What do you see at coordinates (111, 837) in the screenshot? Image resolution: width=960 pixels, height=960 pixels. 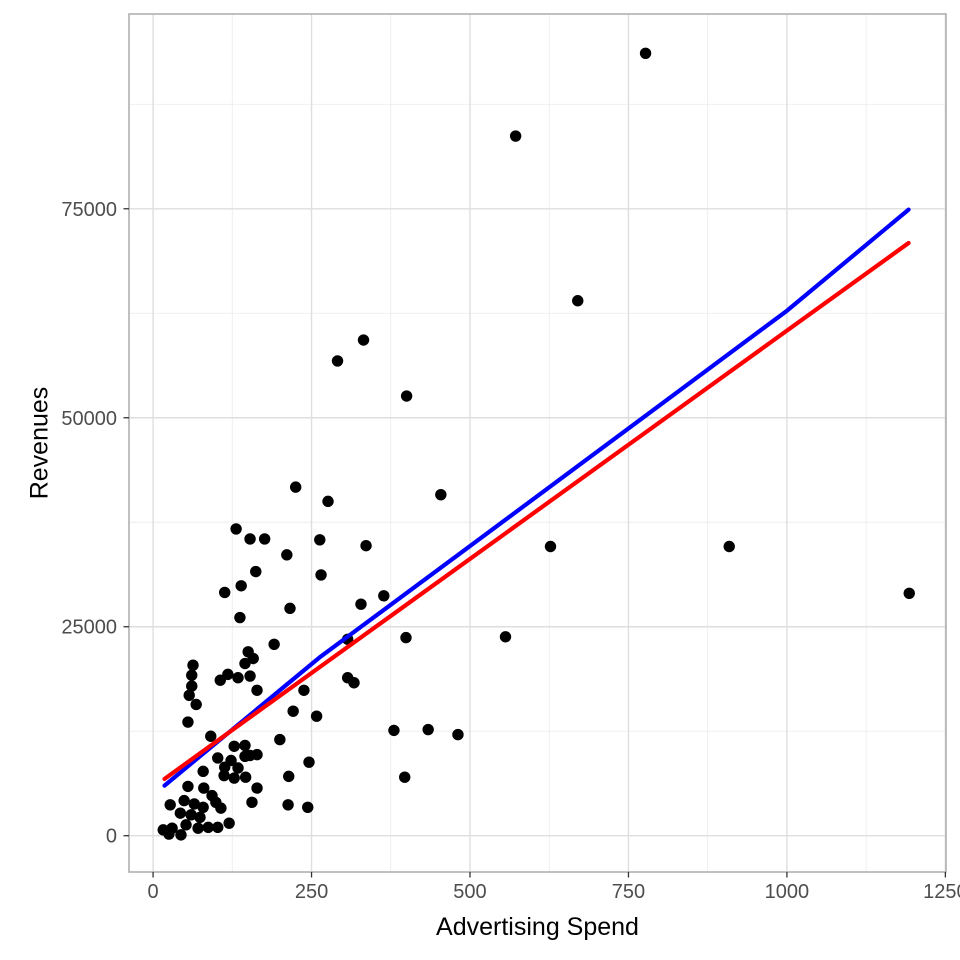 I see `y-tick-label: 0` at bounding box center [111, 837].